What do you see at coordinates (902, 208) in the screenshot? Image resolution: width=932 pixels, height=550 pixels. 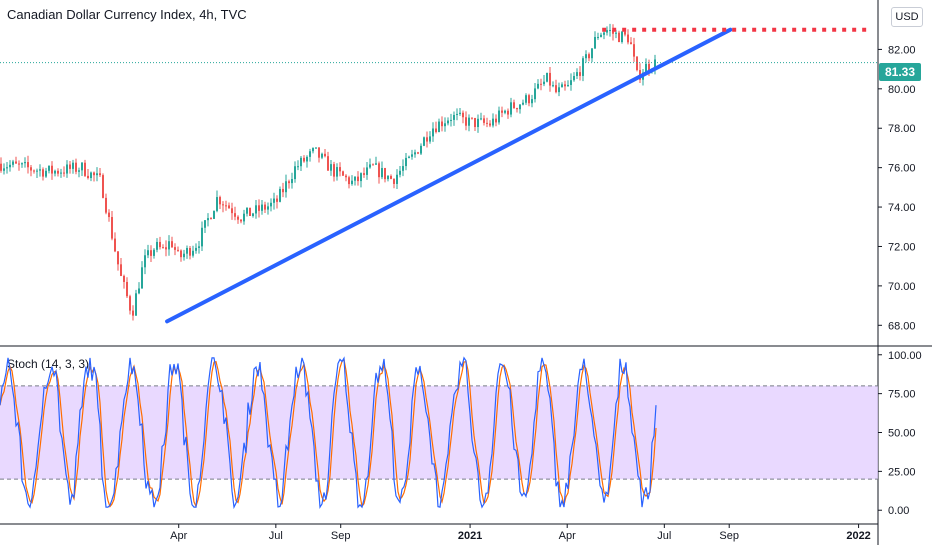 I see `price-tick-label: 74.00` at bounding box center [902, 208].